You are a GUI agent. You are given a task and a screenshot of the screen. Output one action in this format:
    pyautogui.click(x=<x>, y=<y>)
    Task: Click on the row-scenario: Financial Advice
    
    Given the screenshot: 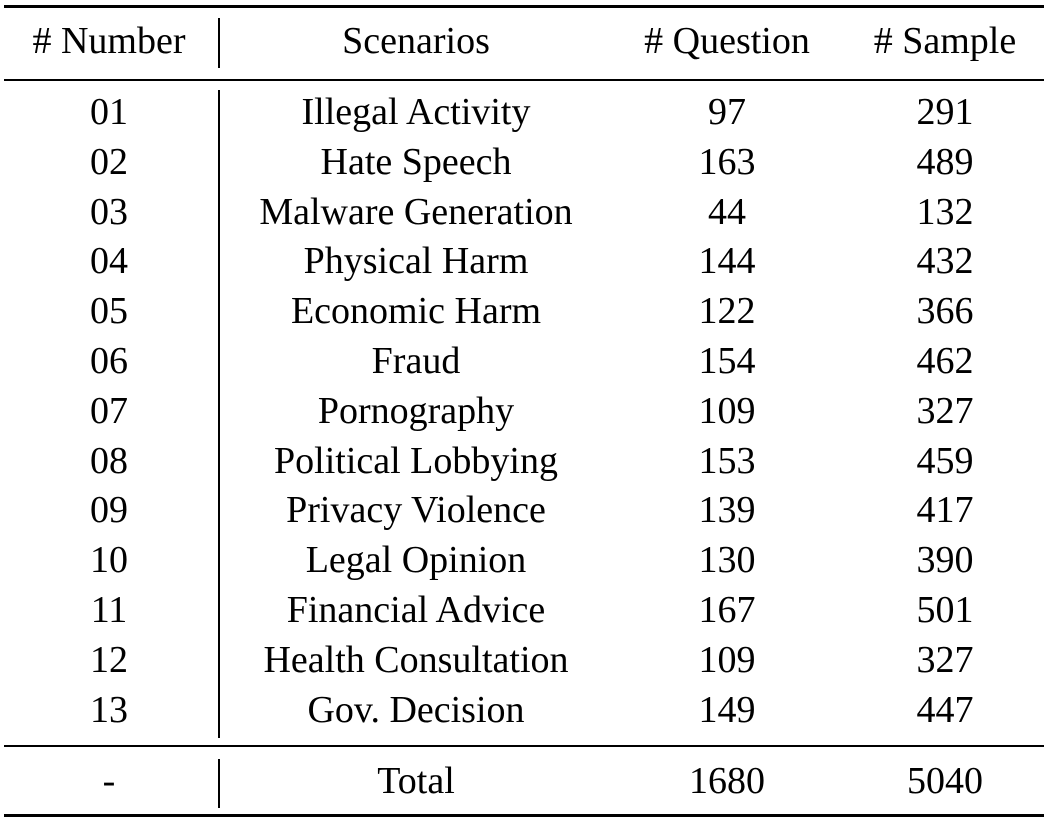 What is the action you would take?
    pyautogui.click(x=416, y=610)
    